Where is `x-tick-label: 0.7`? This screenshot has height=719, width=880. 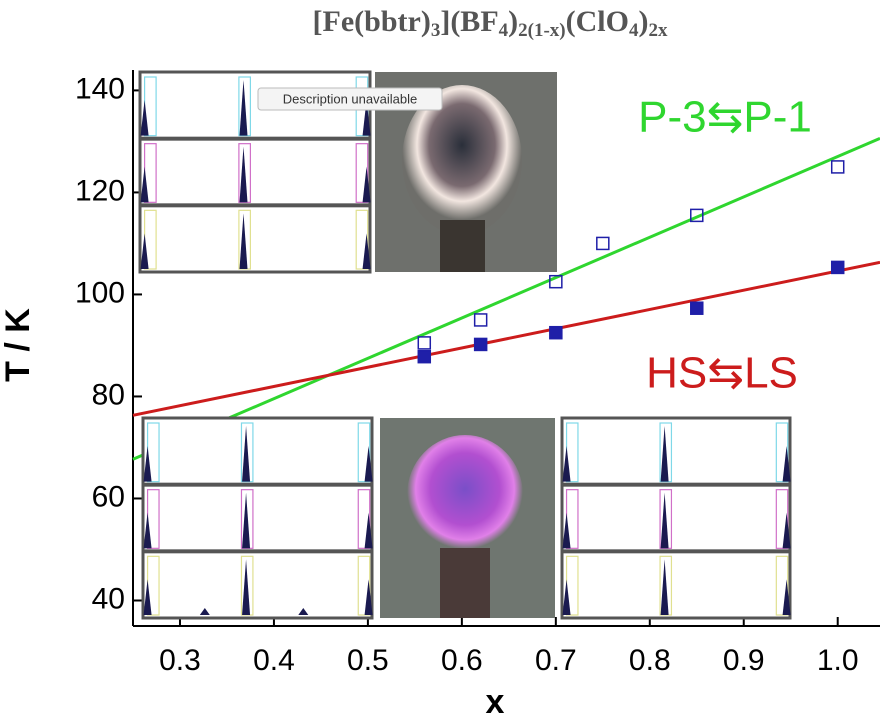
x-tick-label: 0.7 is located at coordinates (556, 660).